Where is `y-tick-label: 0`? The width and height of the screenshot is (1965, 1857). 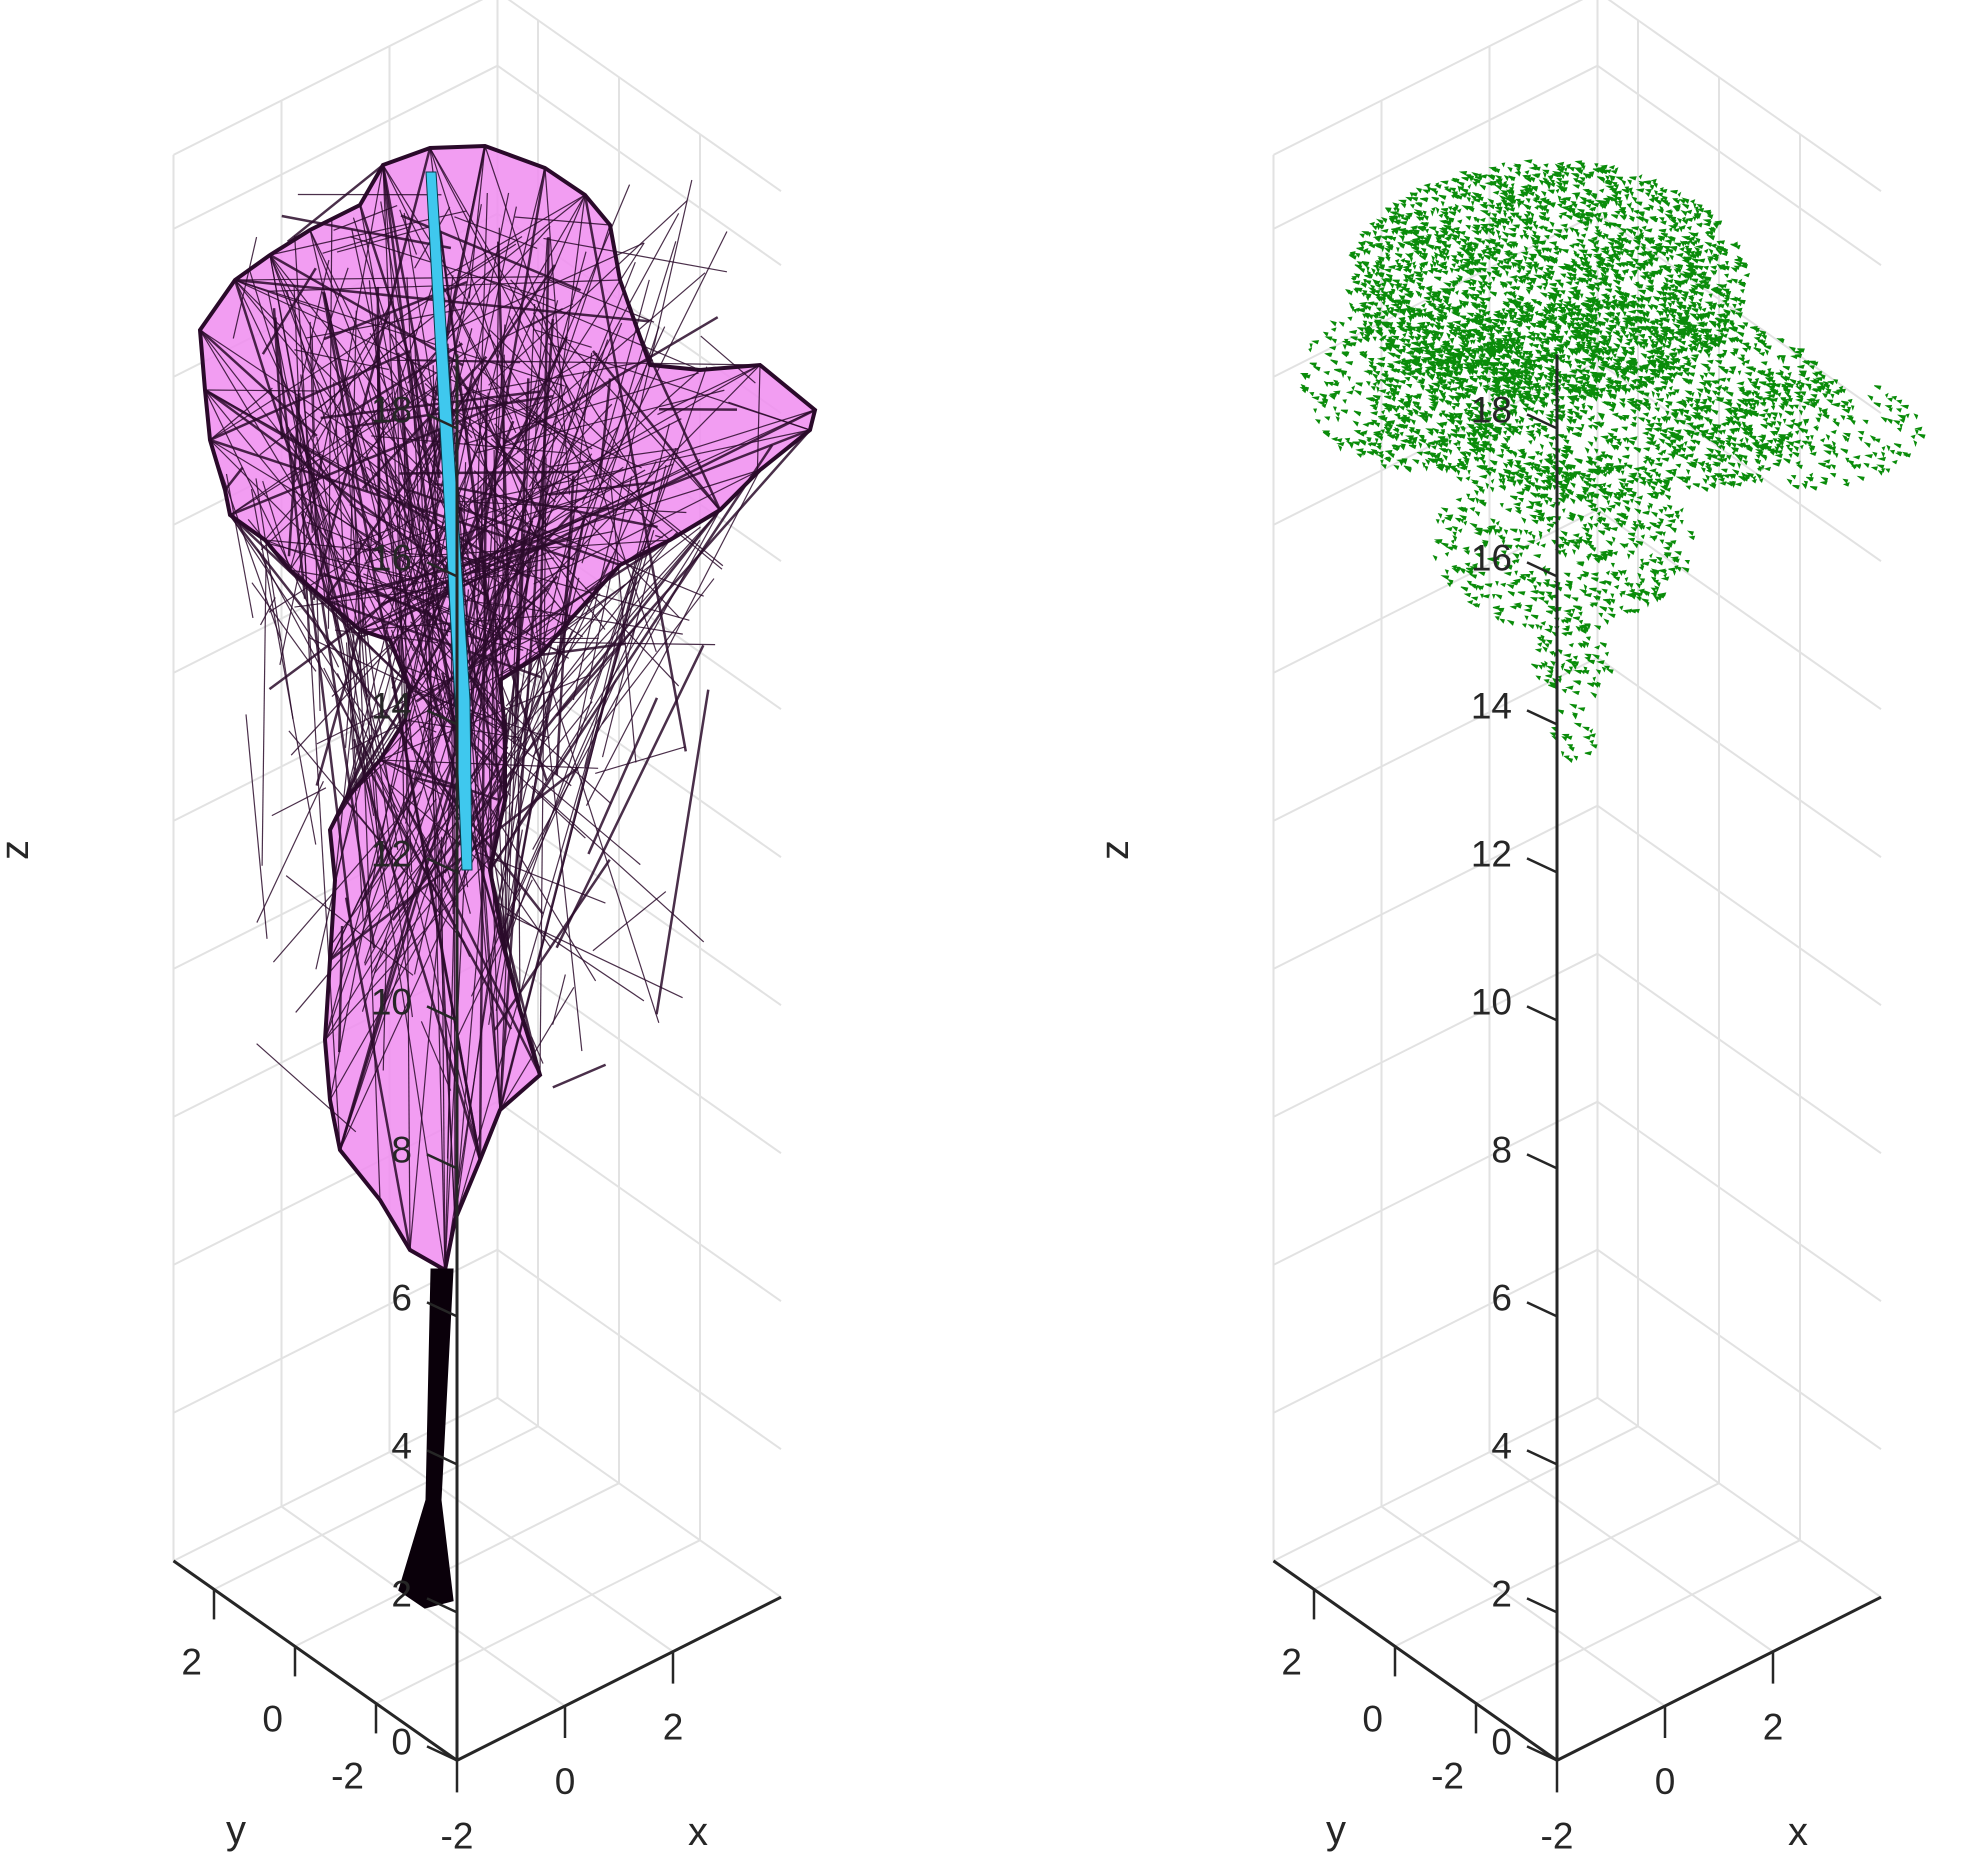 y-tick-label: 0 is located at coordinates (272, 1718).